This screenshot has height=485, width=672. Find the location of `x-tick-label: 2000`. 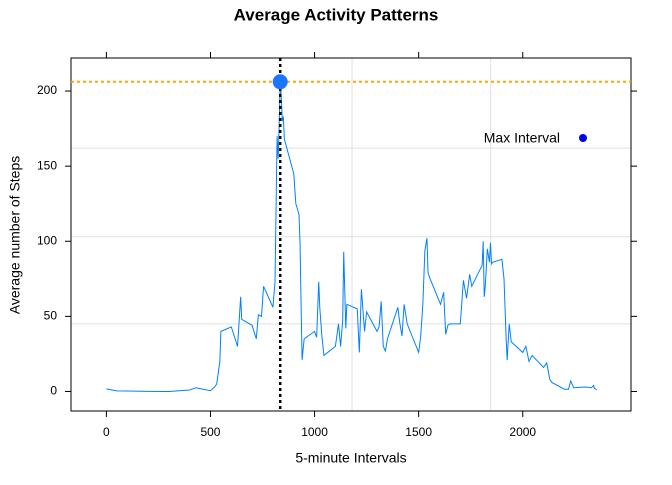

x-tick-label: 2000 is located at coordinates (522, 432).